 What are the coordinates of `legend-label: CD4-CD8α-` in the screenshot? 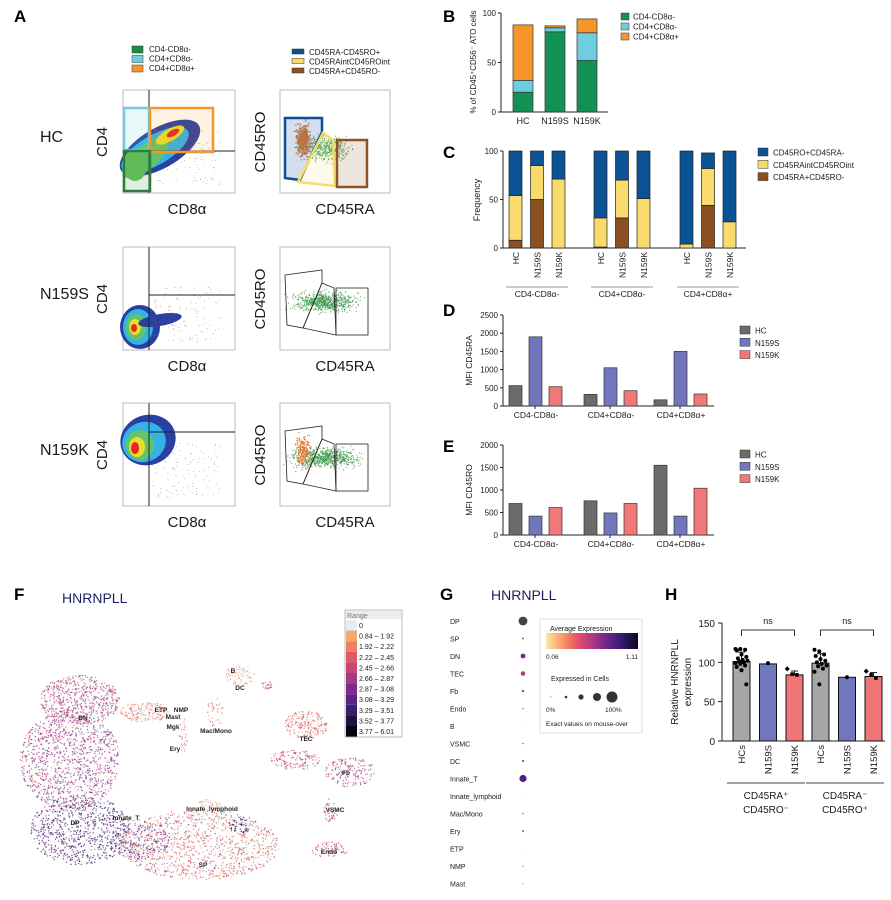 It's located at (654, 17).